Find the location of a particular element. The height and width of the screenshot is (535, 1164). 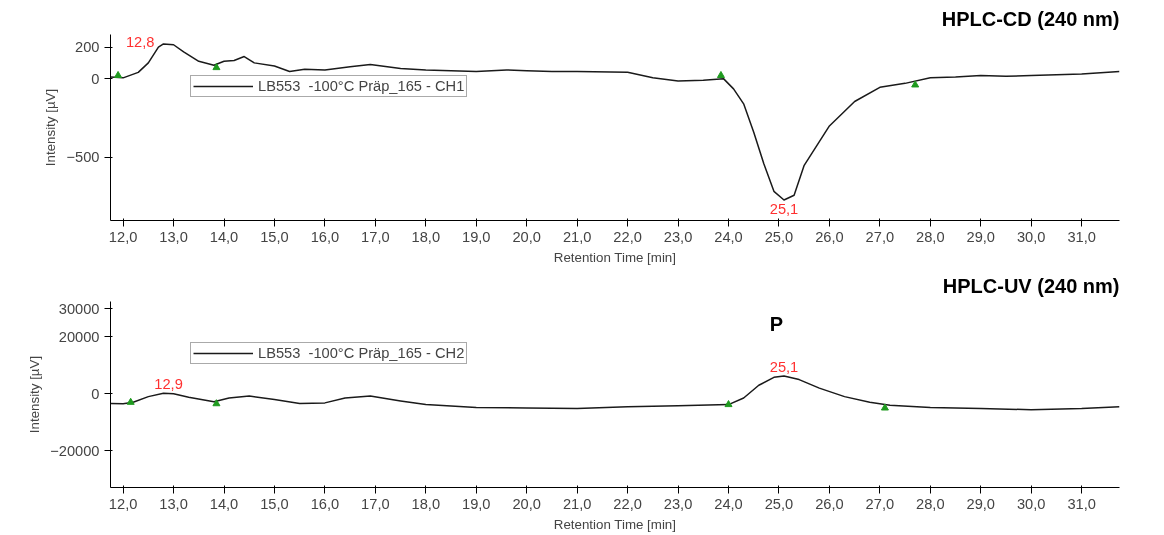

legend-label: LB553 -100°C Präp_165 - CH2 is located at coordinates (361, 353).